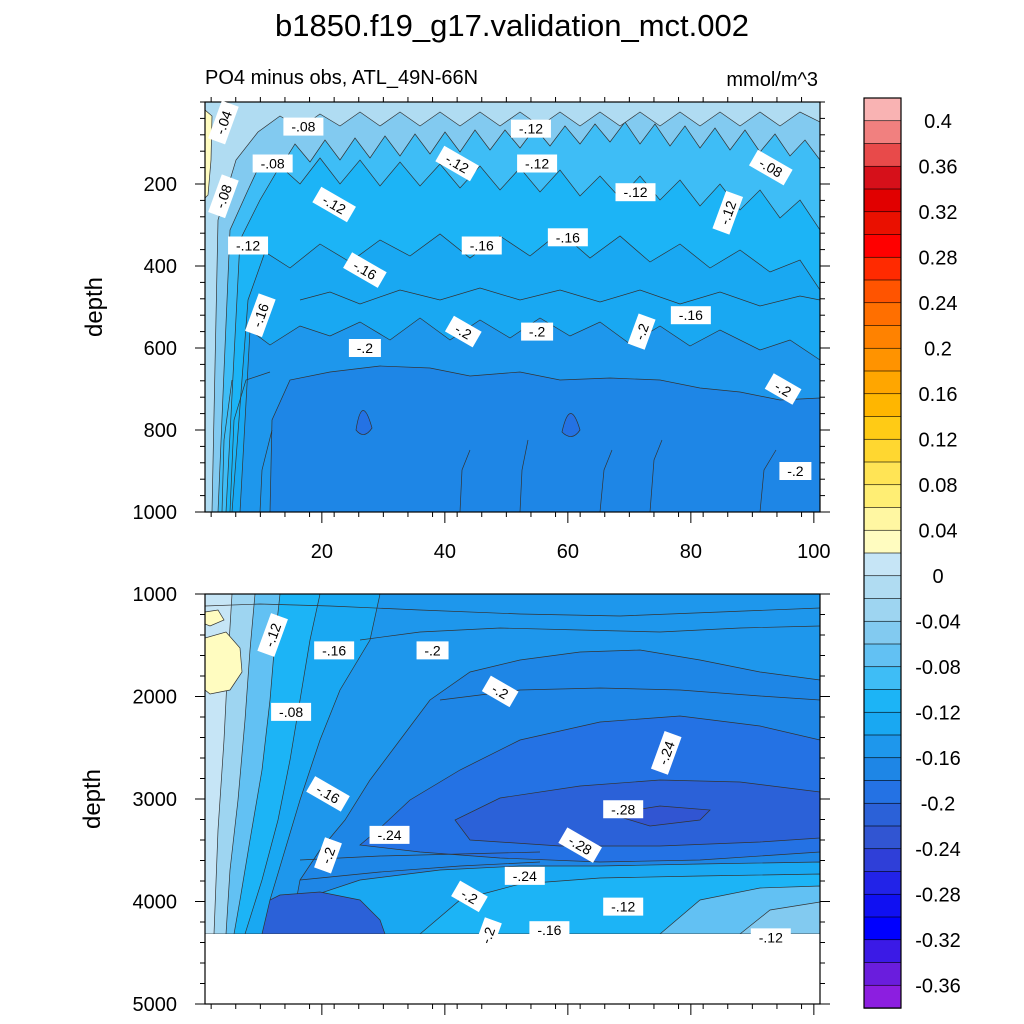 The height and width of the screenshot is (1024, 1024). I want to click on colorbar-label: -0.36, so click(938, 986).